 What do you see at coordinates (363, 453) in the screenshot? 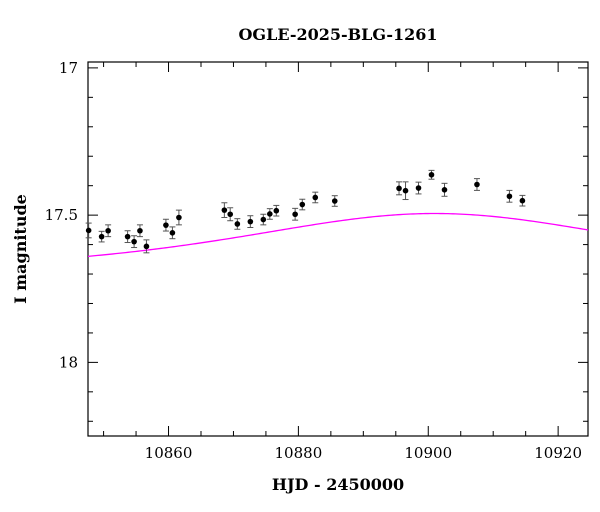
I see `x-tick-labels: 10860 10880 10900 10920` at bounding box center [363, 453].